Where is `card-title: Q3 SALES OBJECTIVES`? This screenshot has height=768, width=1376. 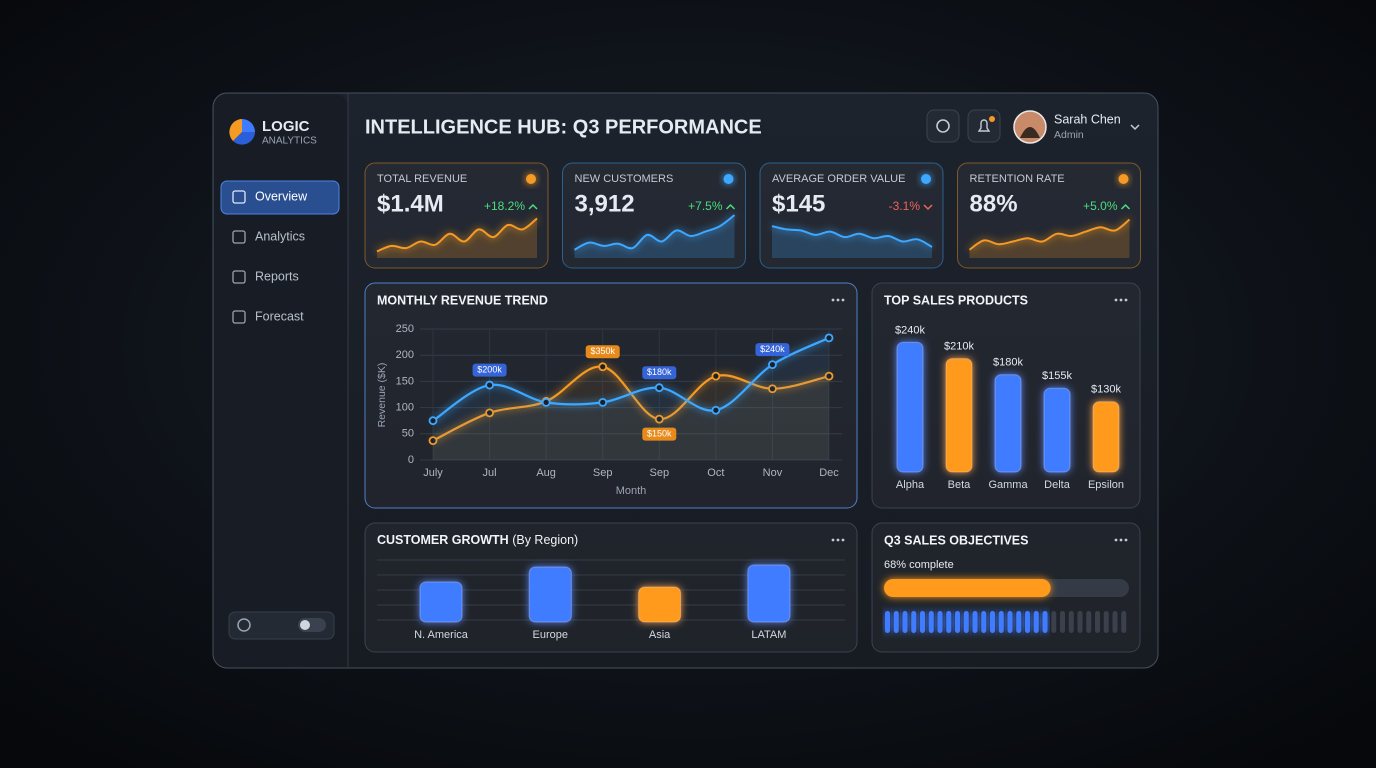
card-title: Q3 SALES OBJECTIVES is located at coordinates (956, 540).